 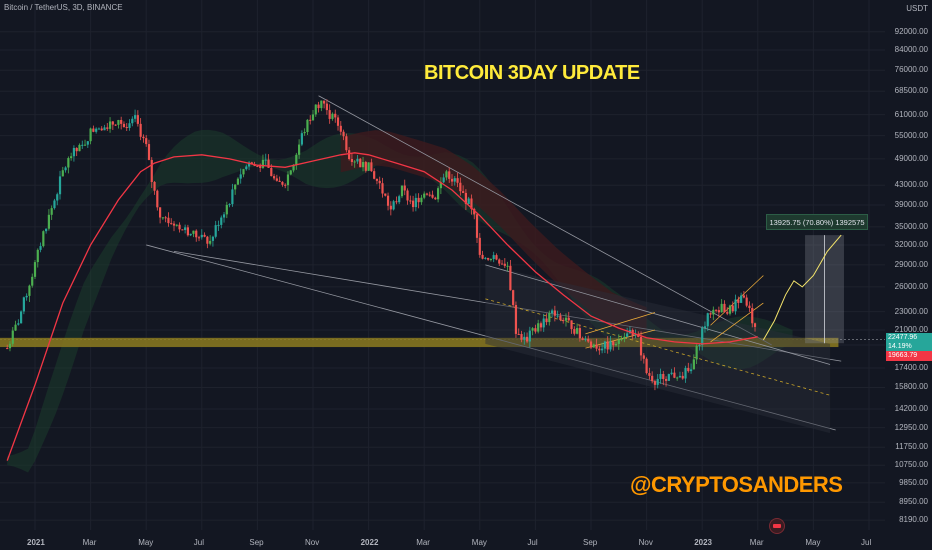 I want to click on y-tick-label: 9850.00, so click(x=913, y=482).